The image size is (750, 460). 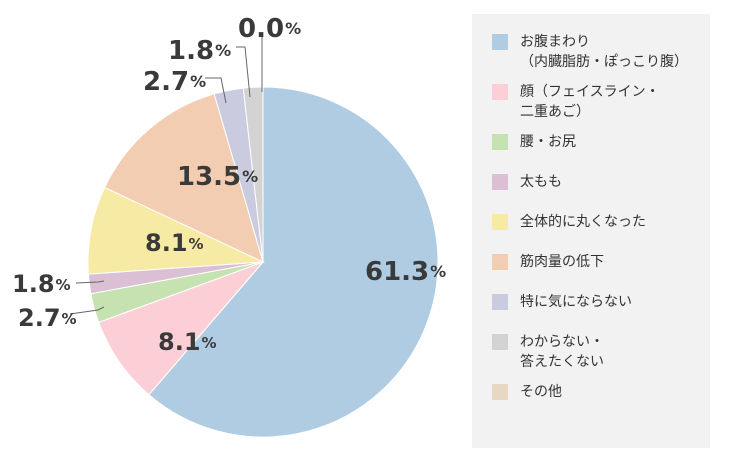 I want to click on legend-item-9: その他, so click(x=601, y=392).